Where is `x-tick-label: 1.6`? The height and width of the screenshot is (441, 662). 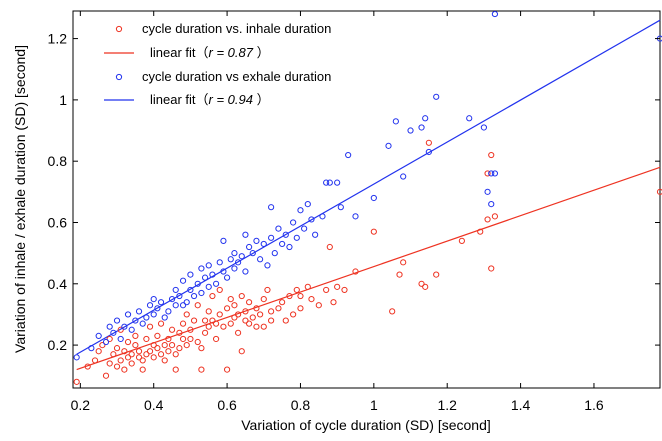
x-tick-label: 1.6 is located at coordinates (594, 405).